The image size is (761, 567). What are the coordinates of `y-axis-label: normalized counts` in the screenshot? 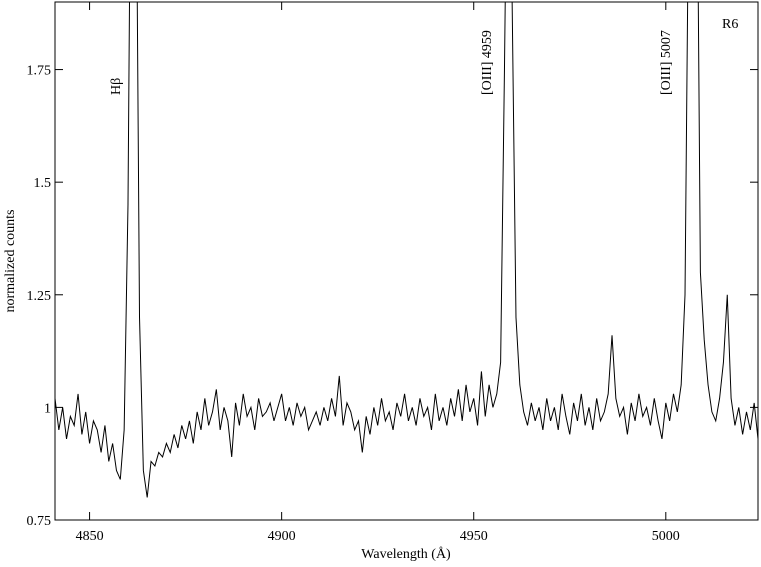 It's located at (10, 260).